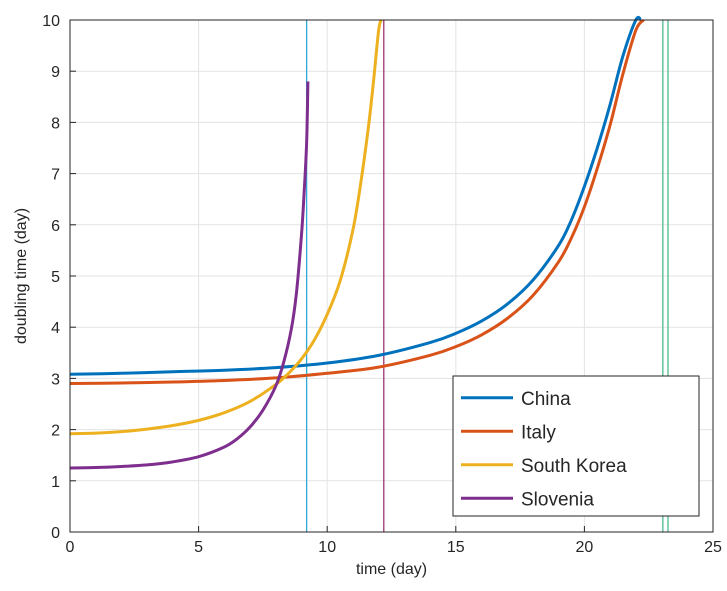 This screenshot has width=727, height=591. Describe the element at coordinates (574, 466) in the screenshot. I see `legend-label: South Korea` at that location.